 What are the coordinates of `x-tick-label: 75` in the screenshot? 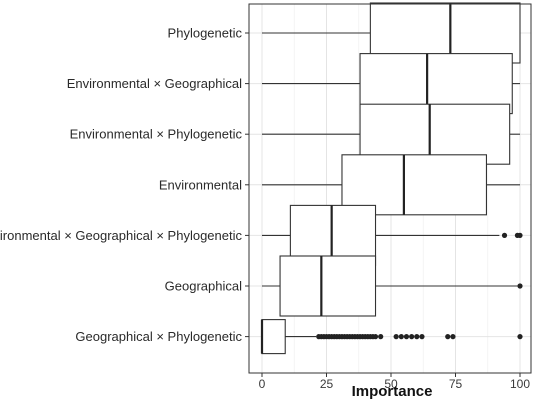 It's located at (456, 384).